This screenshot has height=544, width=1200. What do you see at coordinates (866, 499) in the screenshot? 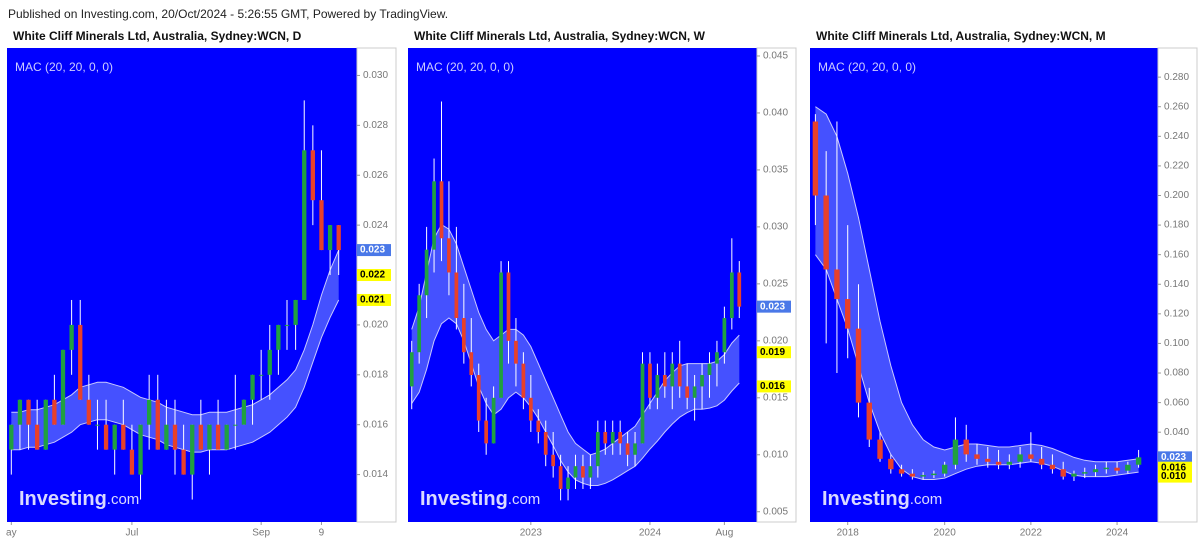
I see `watermark-brand: Investing` at bounding box center [866, 499].